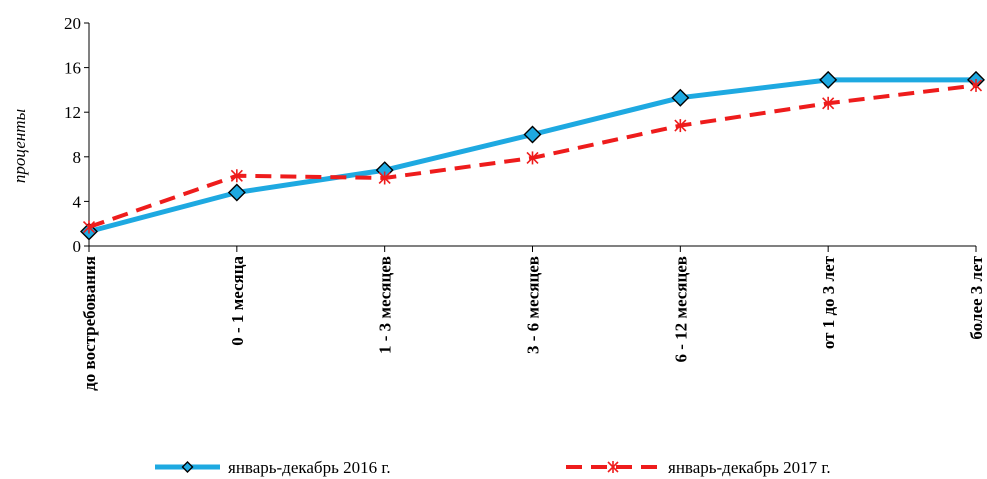 The height and width of the screenshot is (479, 987). Describe the element at coordinates (89, 323) in the screenshot. I see `x-tick-label: до востребования` at that location.